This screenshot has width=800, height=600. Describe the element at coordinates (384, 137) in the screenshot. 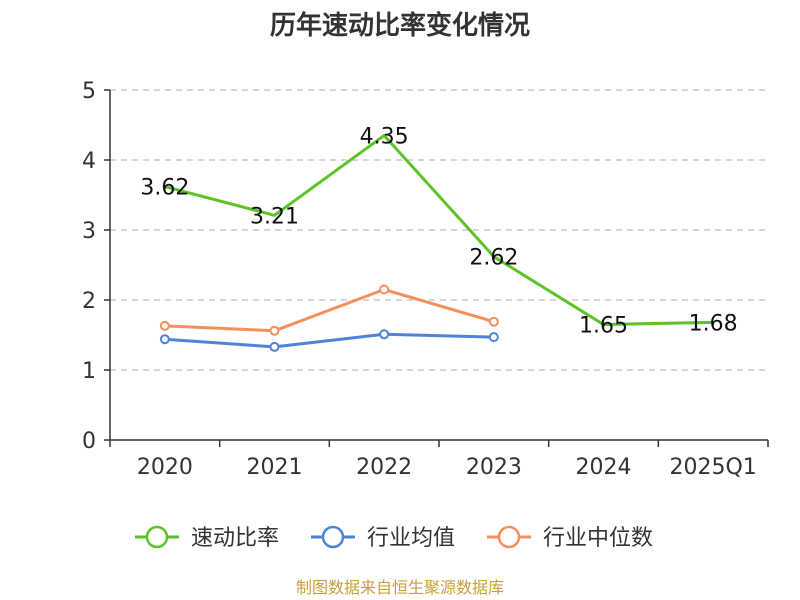

I see `data-label: 4.35` at that location.